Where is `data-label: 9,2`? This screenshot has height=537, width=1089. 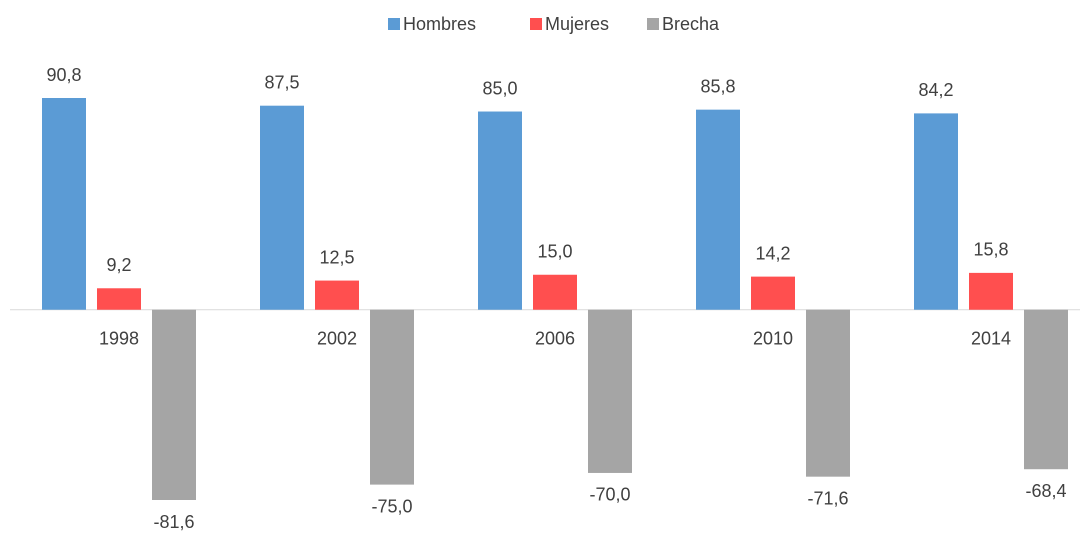 data-label: 9,2 is located at coordinates (118, 265).